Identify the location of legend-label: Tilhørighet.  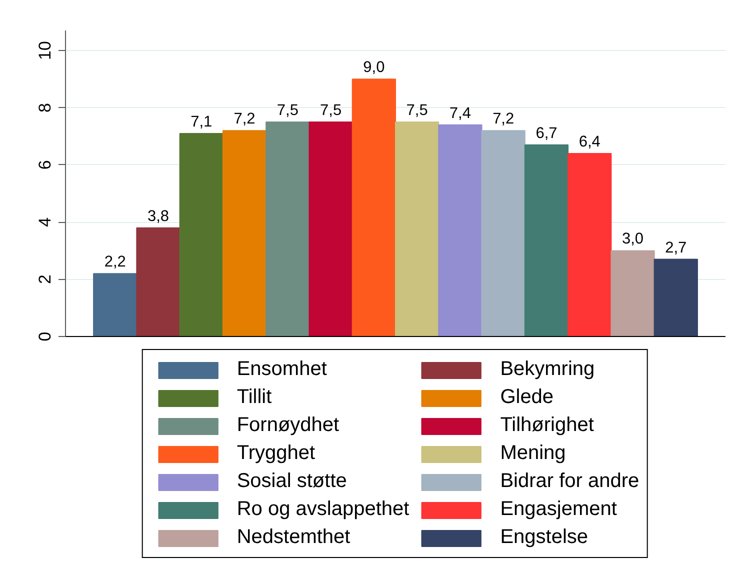
(547, 425).